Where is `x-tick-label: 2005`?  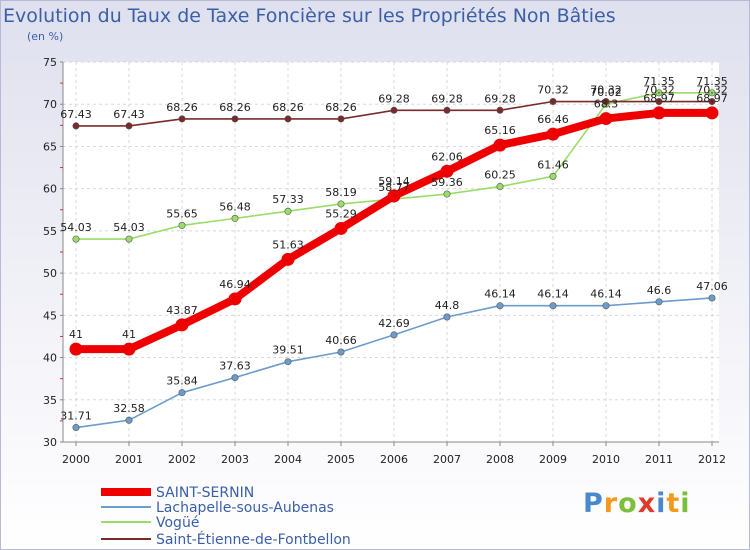 x-tick-label: 2005 is located at coordinates (341, 459).